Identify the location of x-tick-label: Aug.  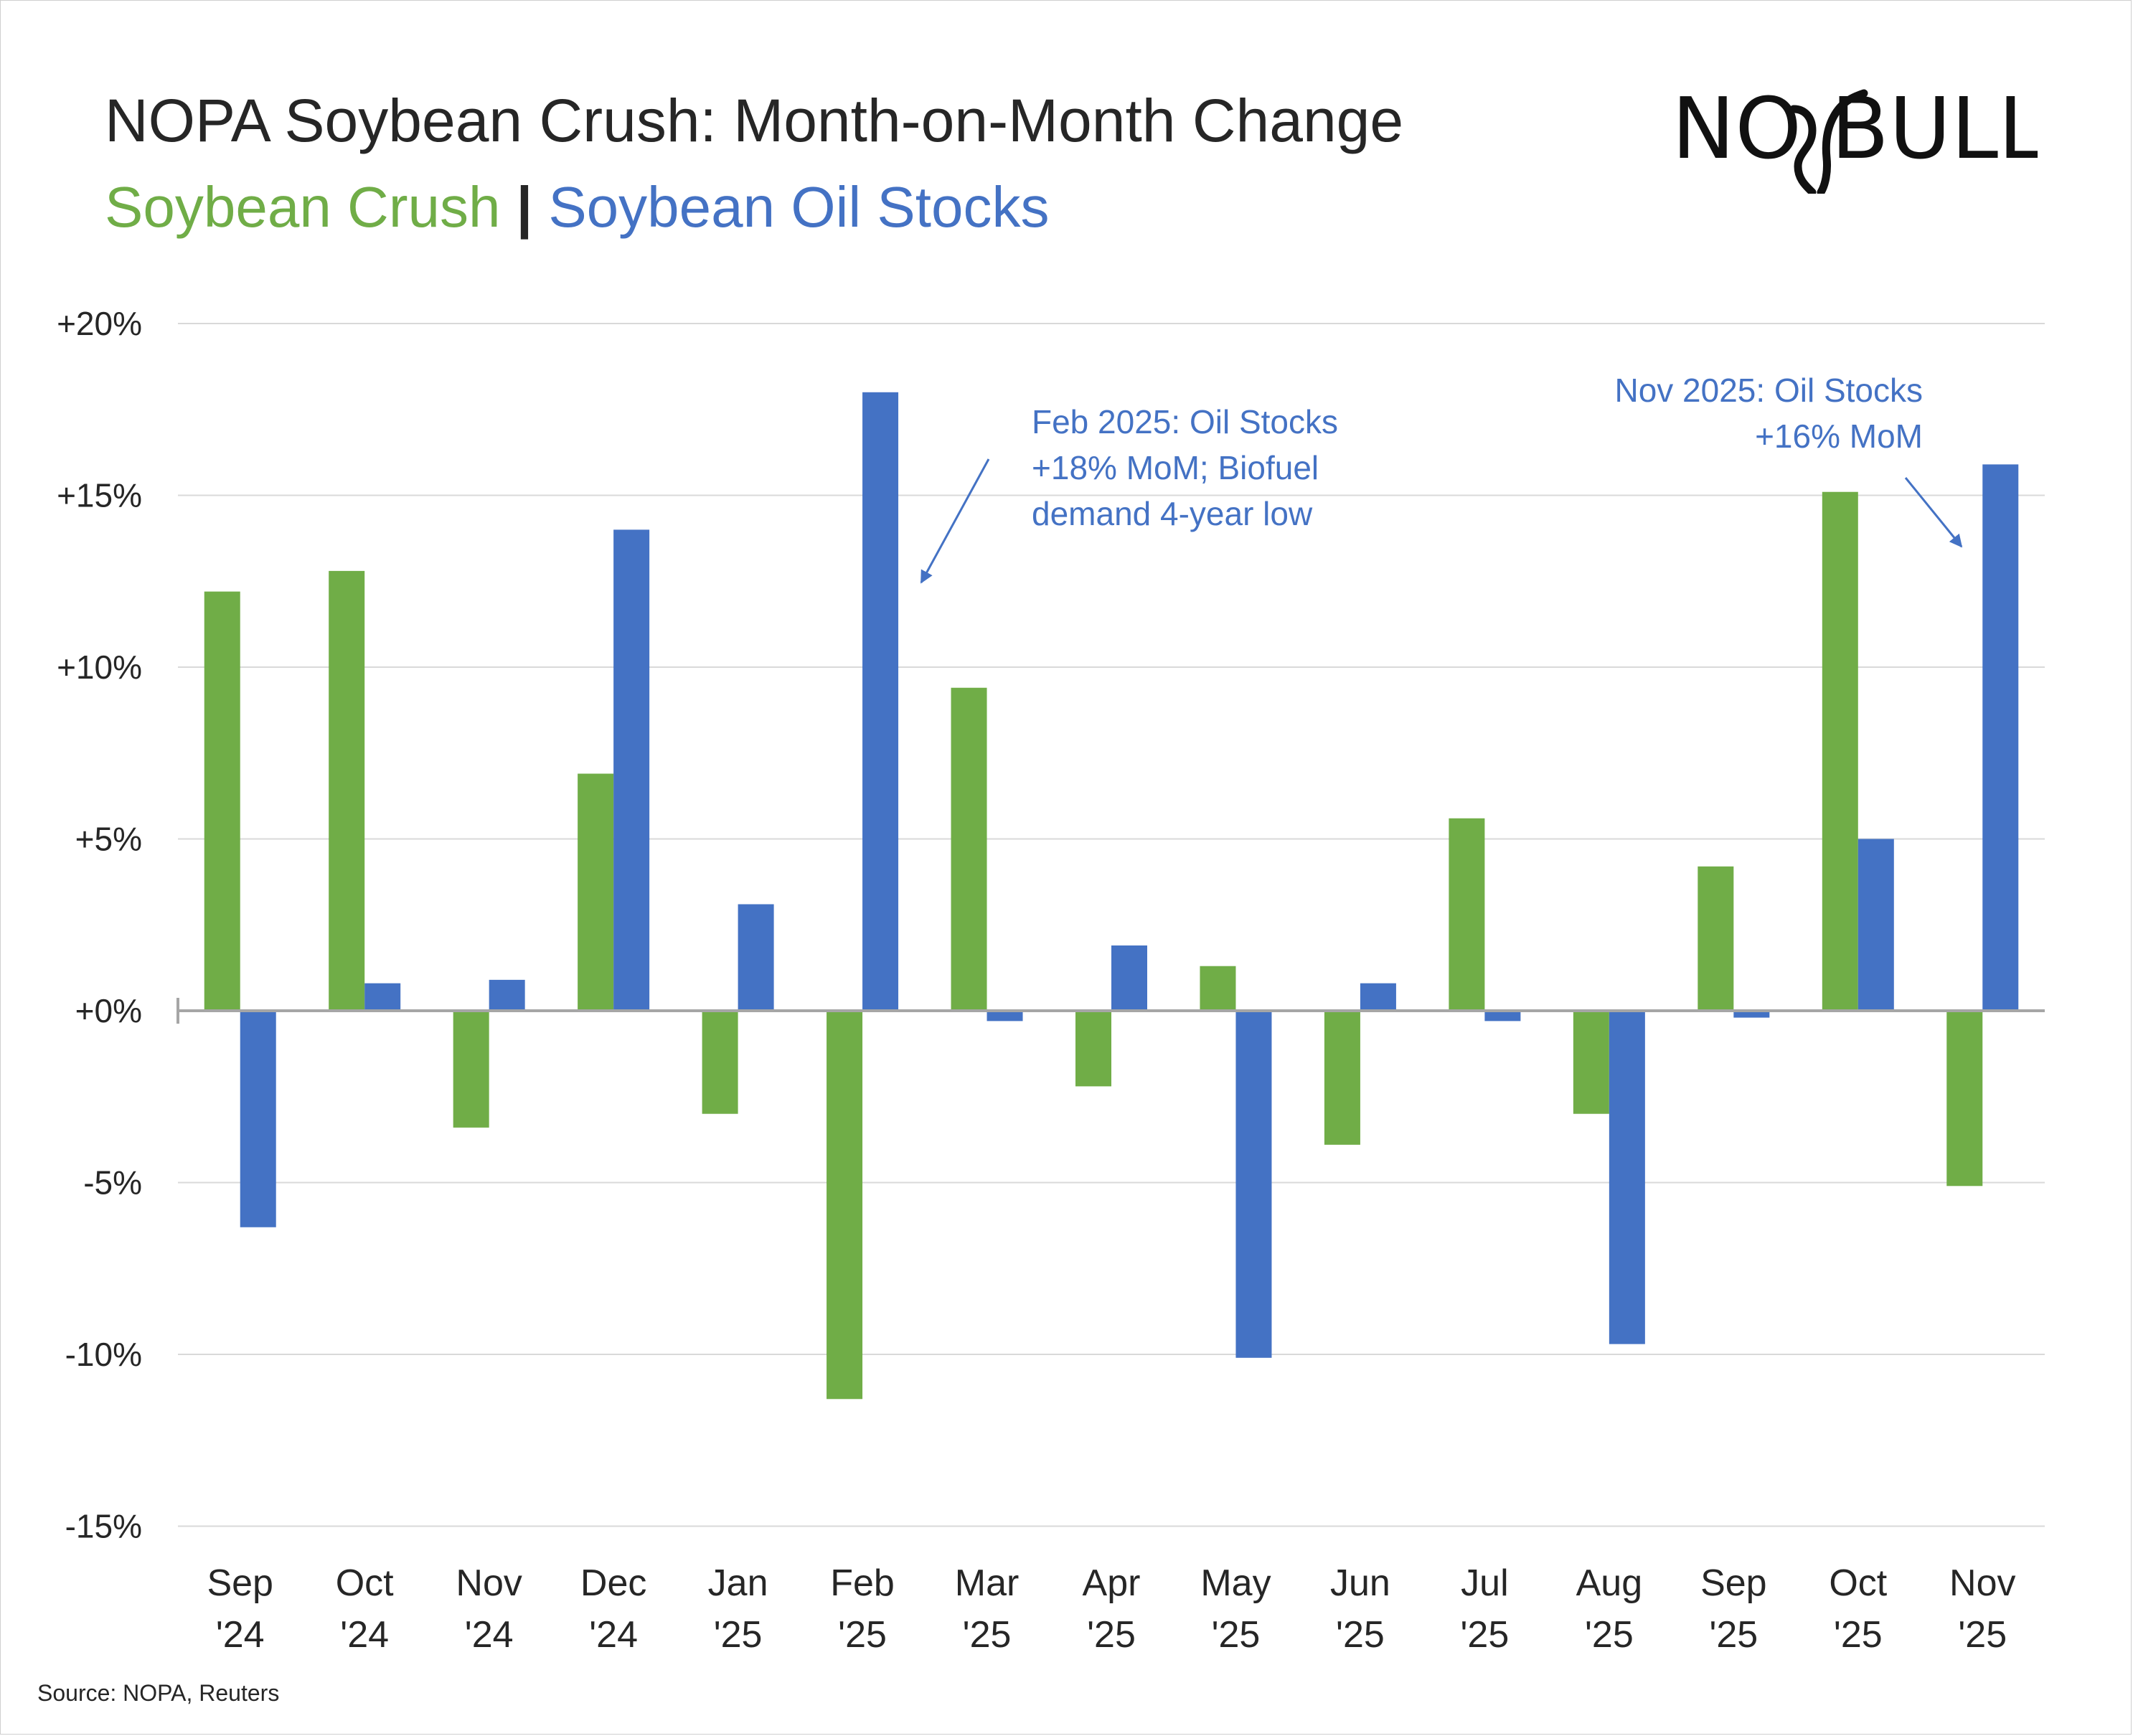
(1609, 1583).